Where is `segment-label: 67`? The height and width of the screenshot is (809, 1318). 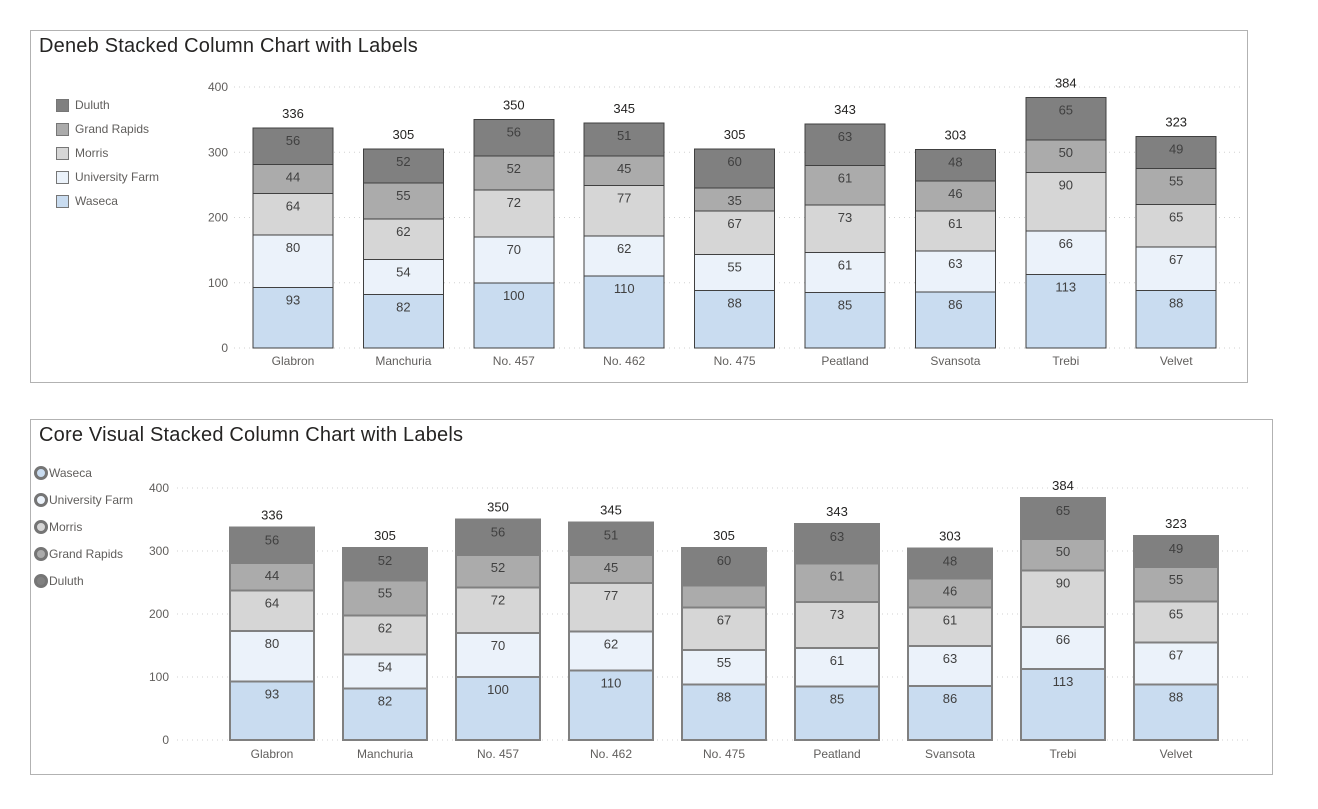
segment-label: 67 is located at coordinates (724, 620).